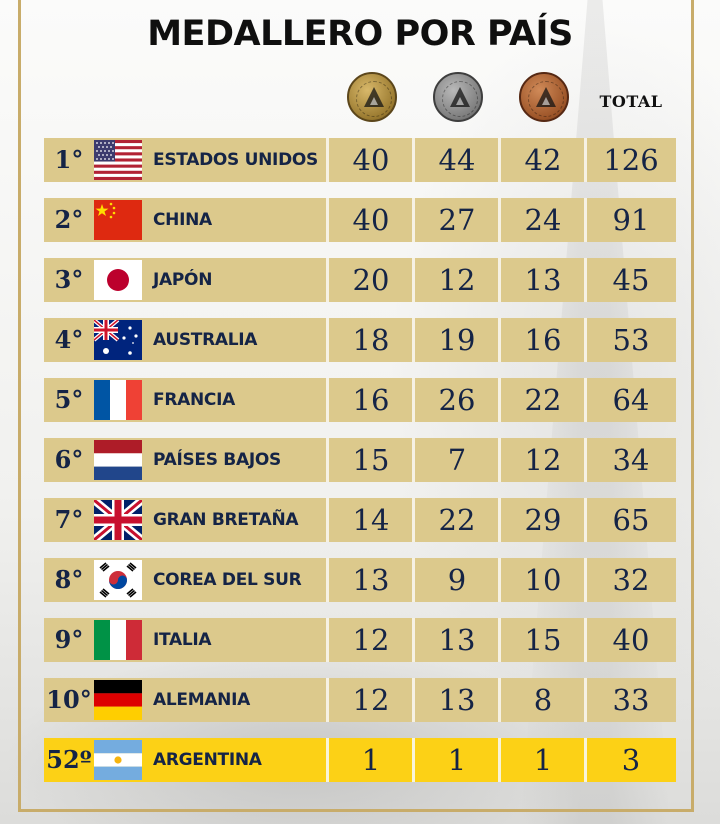  Describe the element at coordinates (69, 279) in the screenshot. I see `rank-cell: 3°` at that location.